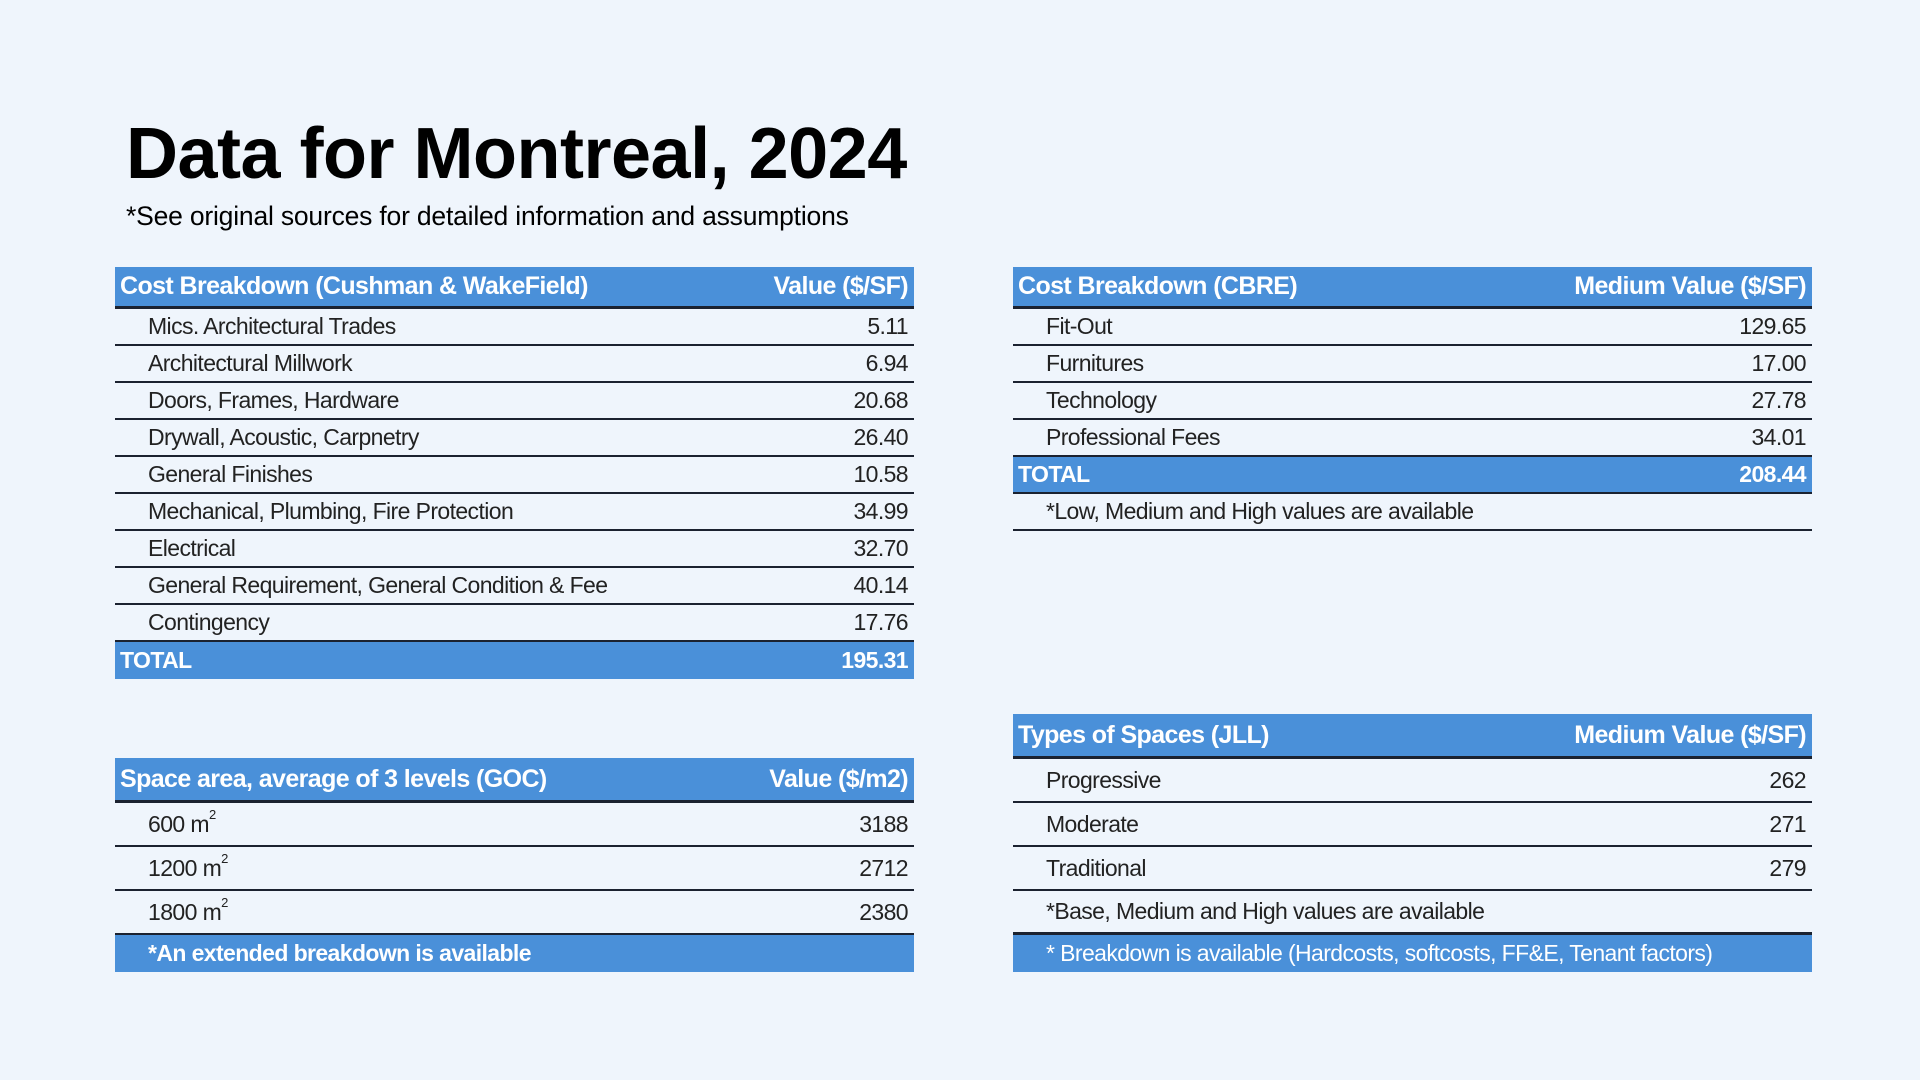 The image size is (1920, 1080). Describe the element at coordinates (838, 778) in the screenshot. I see `header-value: Value ($/m2)` at that location.